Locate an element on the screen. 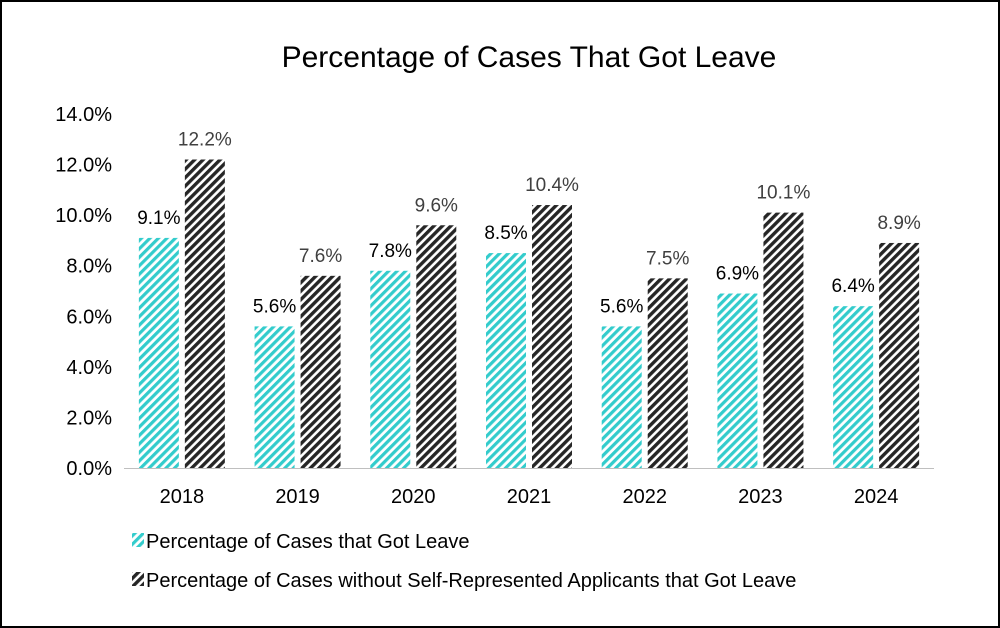 This screenshot has height=628, width=1000. legend-item-series-1: Percentage of Cases that Got Leave is located at coordinates (301, 542).